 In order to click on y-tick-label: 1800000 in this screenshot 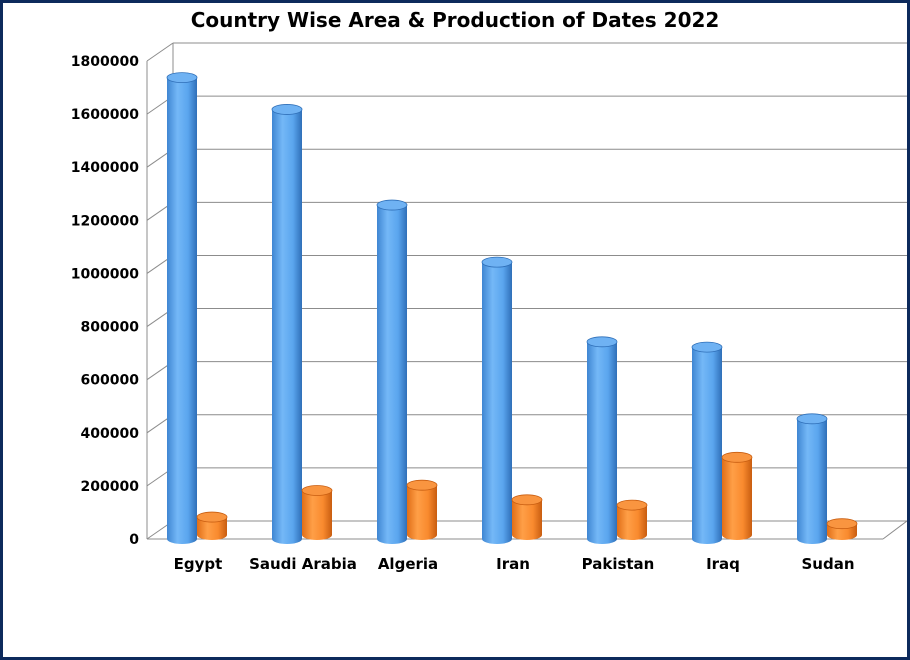, I will do `click(105, 62)`.